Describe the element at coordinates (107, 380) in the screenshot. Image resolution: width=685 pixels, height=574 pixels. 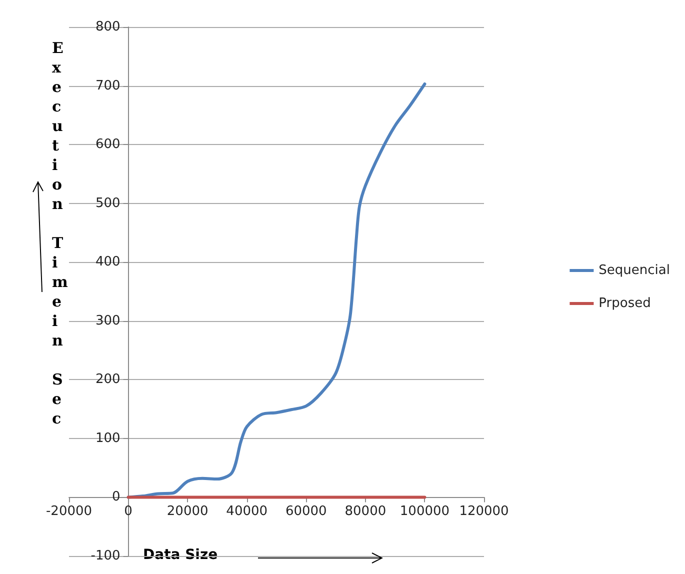
I see `y-tick-label: 200` at that location.